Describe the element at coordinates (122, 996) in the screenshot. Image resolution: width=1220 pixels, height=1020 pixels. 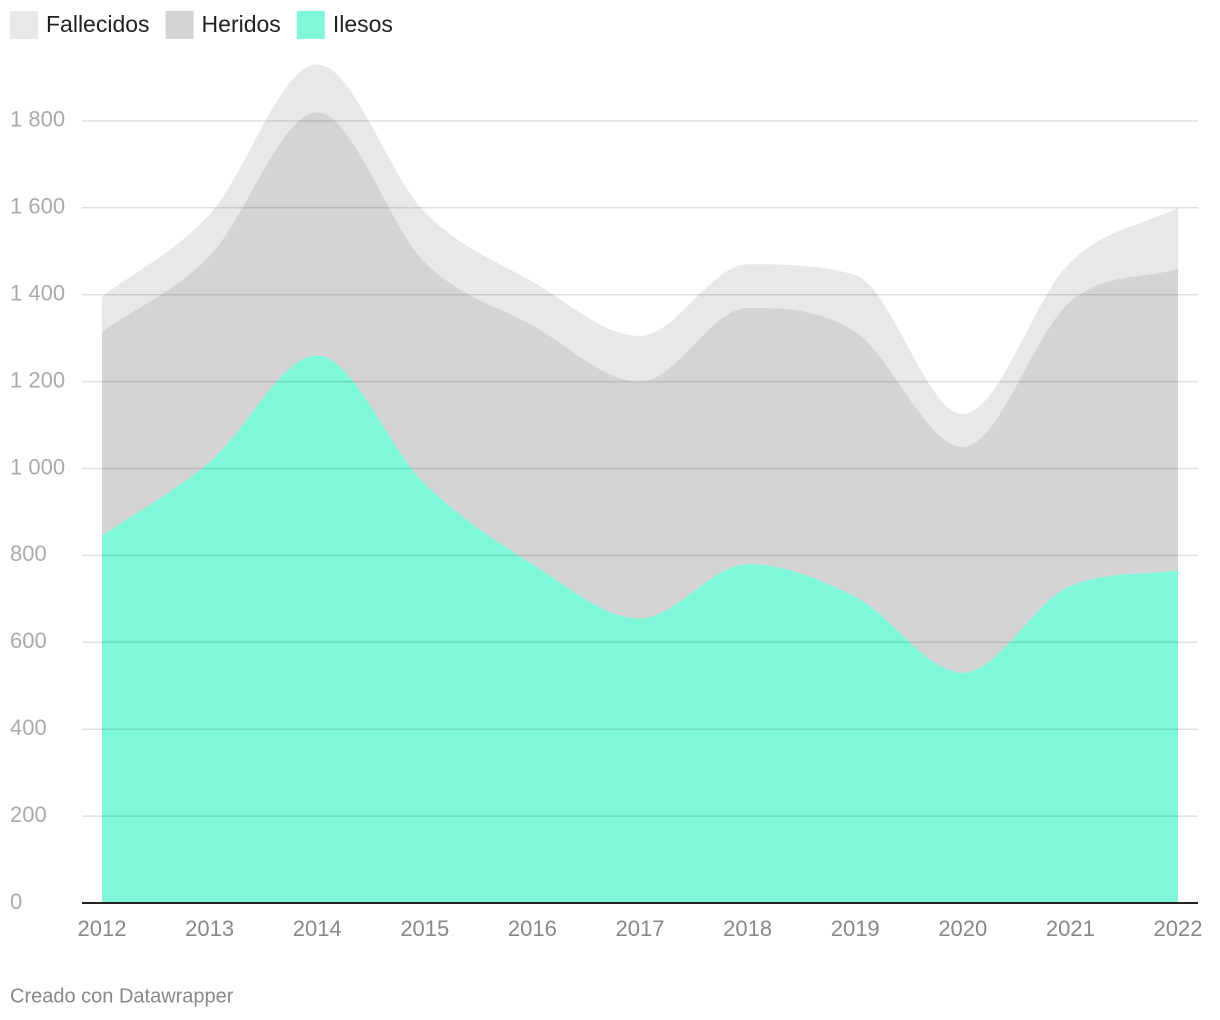
I see `footer: Creado con Datawrapper` at that location.